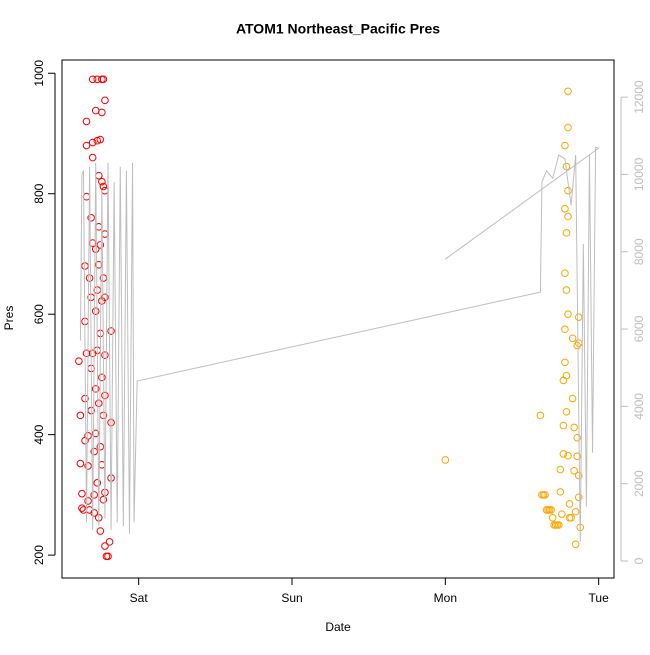  Describe the element at coordinates (9, 318) in the screenshot. I see `y-axis-label: Pres` at that location.